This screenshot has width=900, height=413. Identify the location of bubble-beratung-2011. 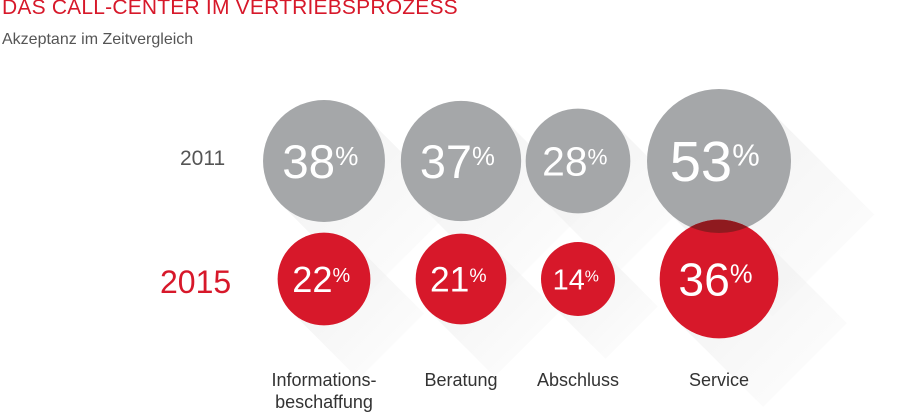
(461, 161).